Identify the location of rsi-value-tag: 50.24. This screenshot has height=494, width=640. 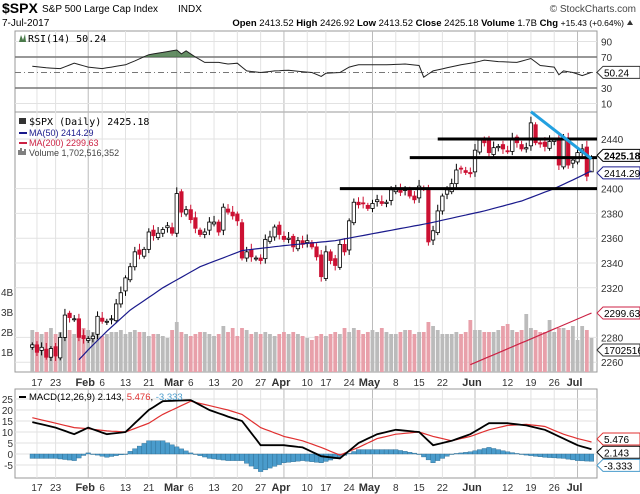
(616, 73).